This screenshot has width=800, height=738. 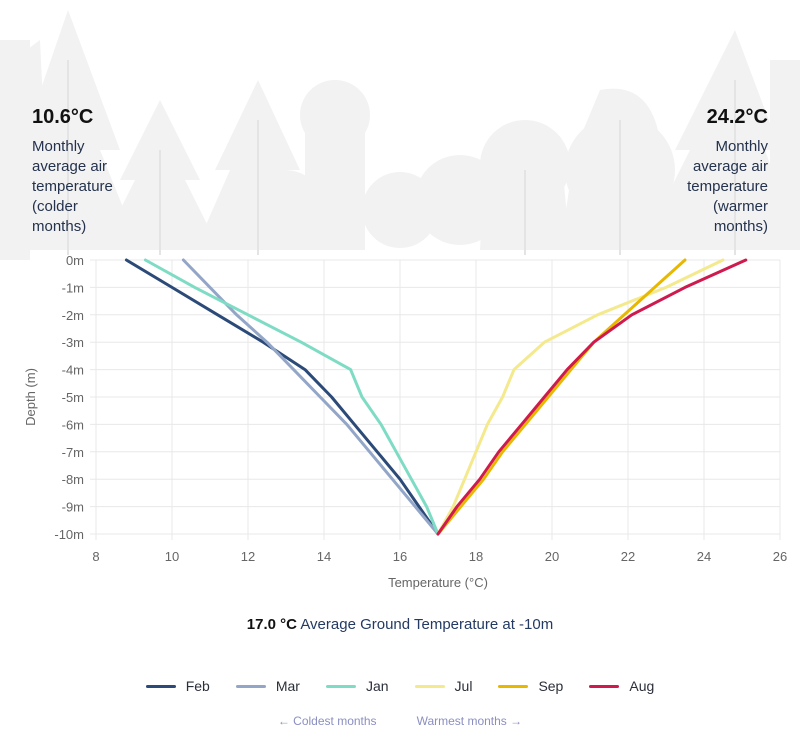 What do you see at coordinates (561, 397) in the screenshot?
I see `series-line-sep` at bounding box center [561, 397].